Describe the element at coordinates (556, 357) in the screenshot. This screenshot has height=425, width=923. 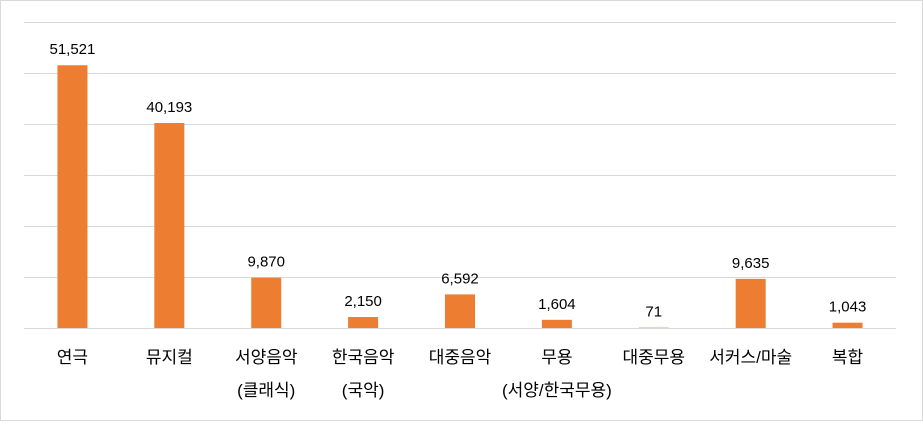
I see `category-label: 무용` at that location.